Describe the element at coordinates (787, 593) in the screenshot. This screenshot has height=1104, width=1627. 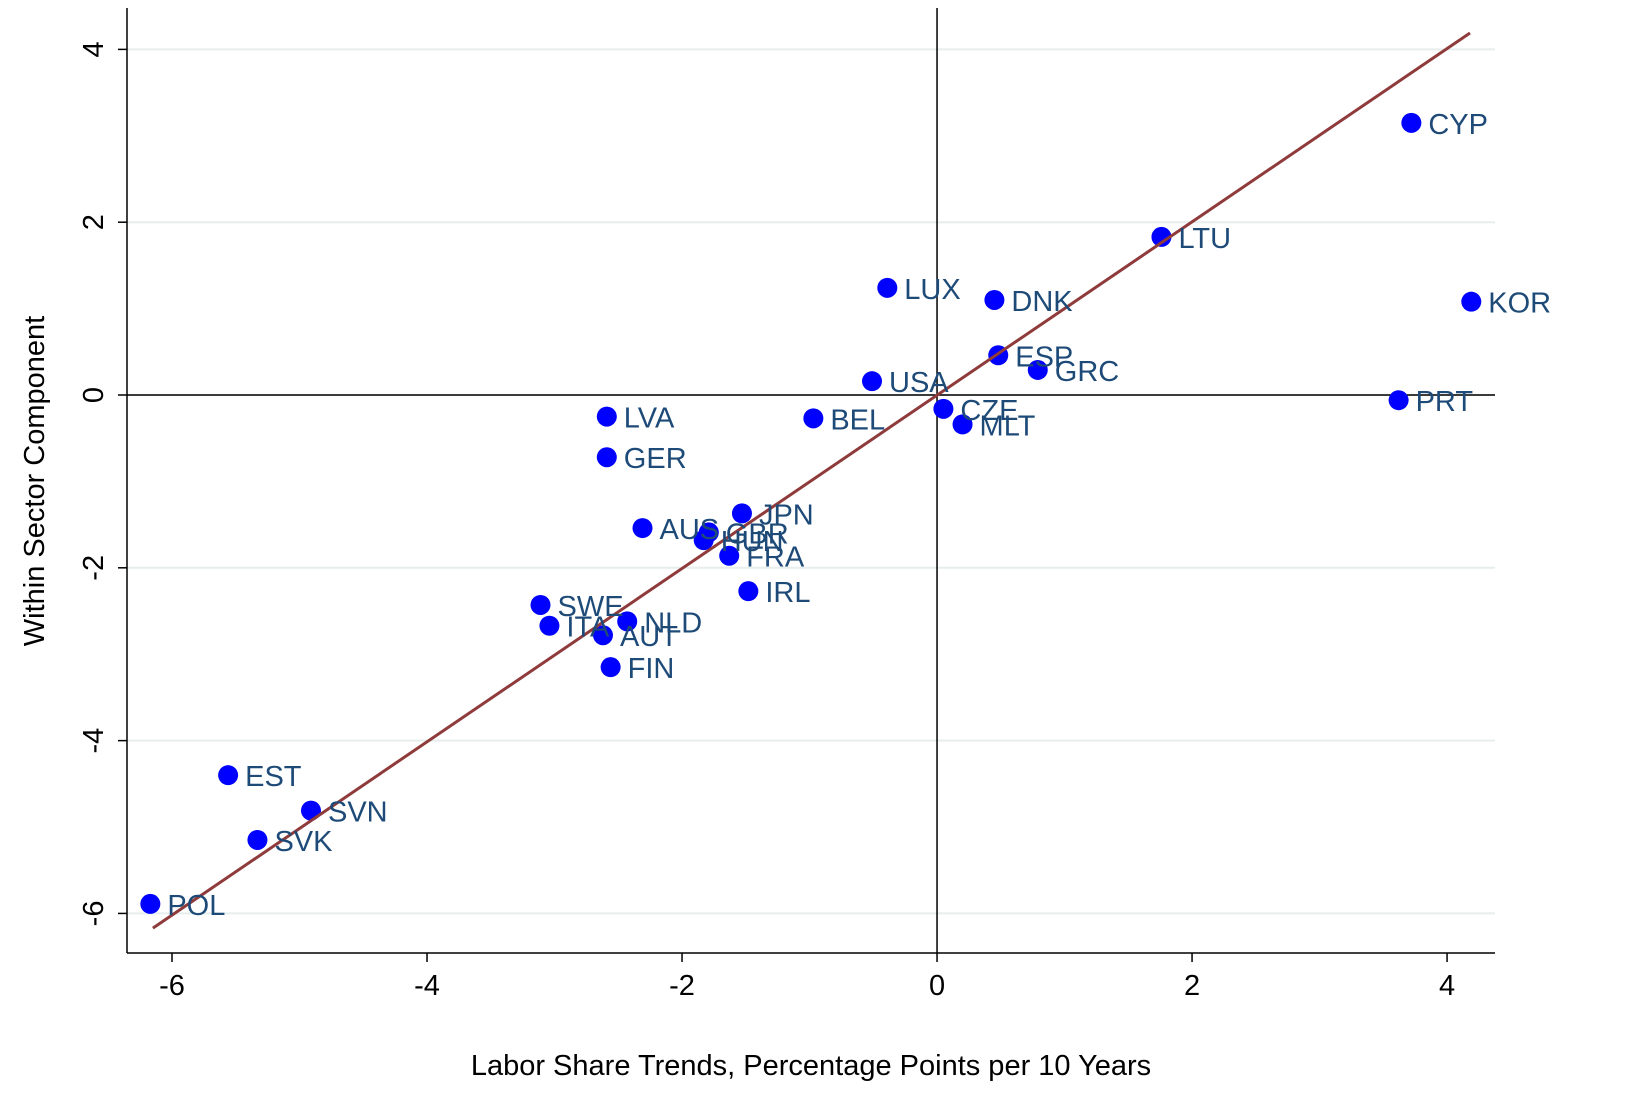
I see `point-label: IRL` at that location.